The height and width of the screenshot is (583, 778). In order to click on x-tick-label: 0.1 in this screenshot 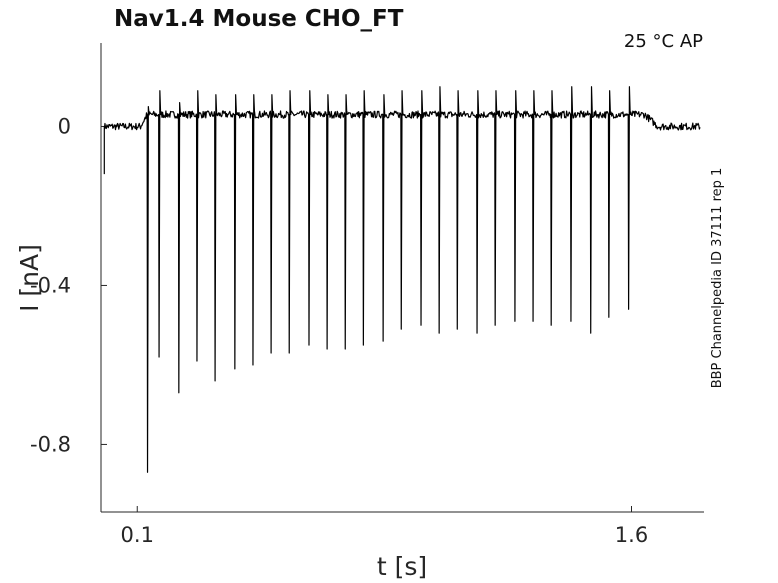, I will do `click(137, 535)`.